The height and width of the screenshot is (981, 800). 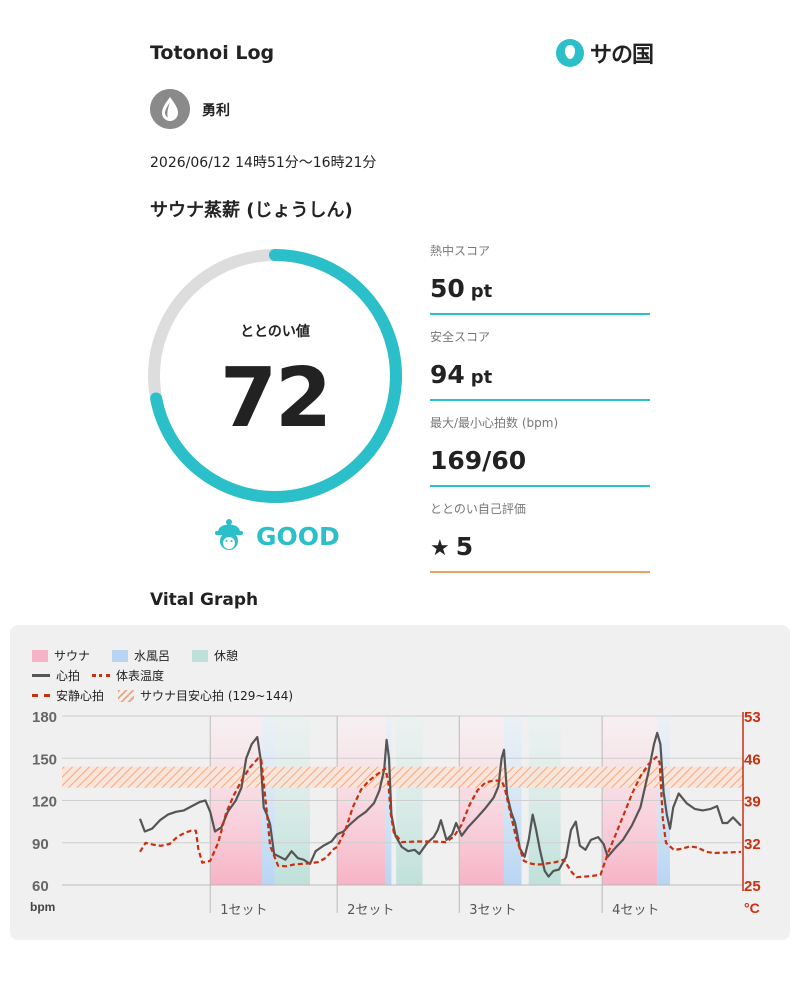 What do you see at coordinates (752, 717) in the screenshot?
I see `y-right-tick-label: 53` at bounding box center [752, 717].